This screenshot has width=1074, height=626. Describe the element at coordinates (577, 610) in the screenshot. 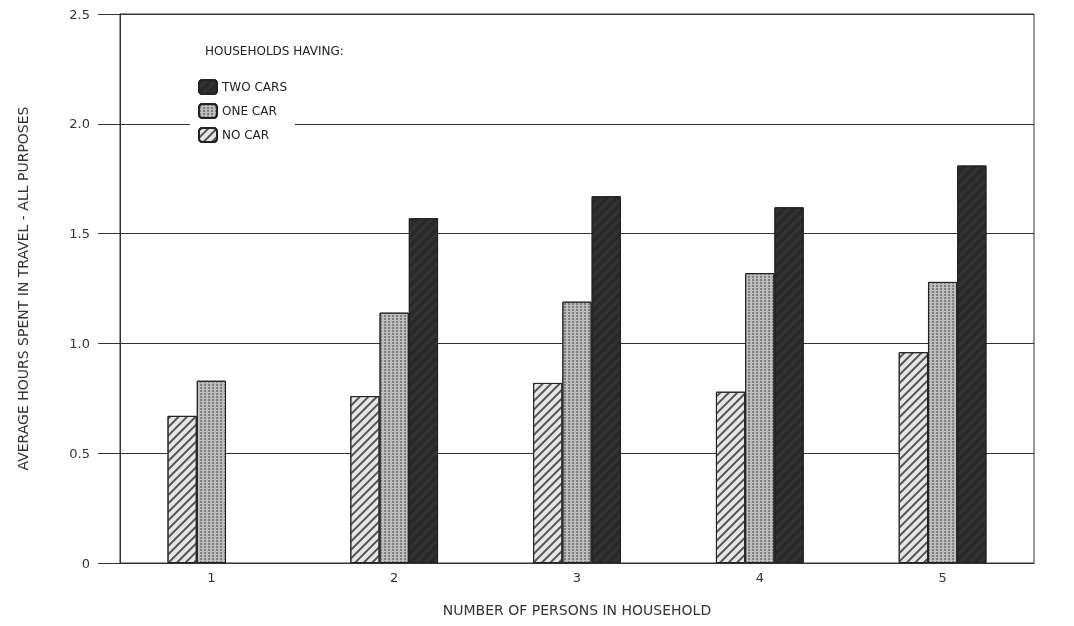

I see `x-axis-title: NUMBER OF PERSONS IN HOUSEHOLD` at that location.